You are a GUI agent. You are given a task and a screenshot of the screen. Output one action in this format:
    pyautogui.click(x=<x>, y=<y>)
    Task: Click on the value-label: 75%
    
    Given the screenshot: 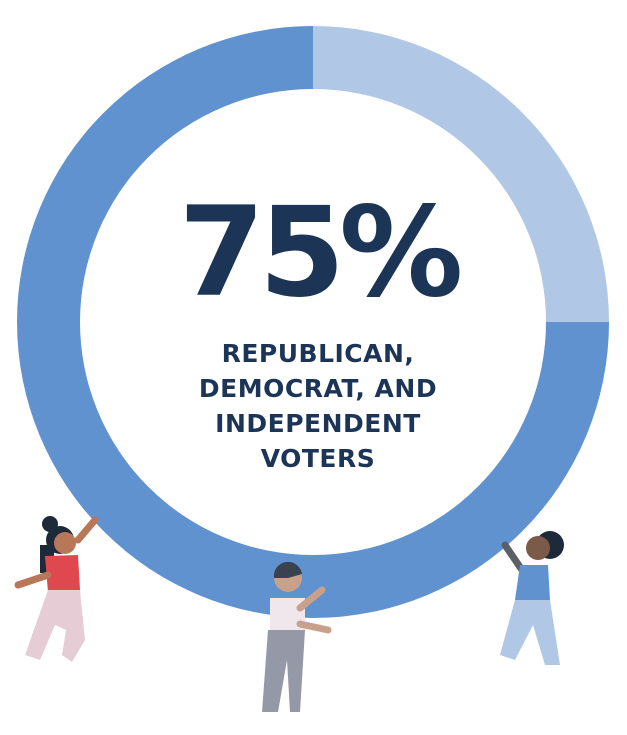 What is the action you would take?
    pyautogui.click(x=320, y=253)
    